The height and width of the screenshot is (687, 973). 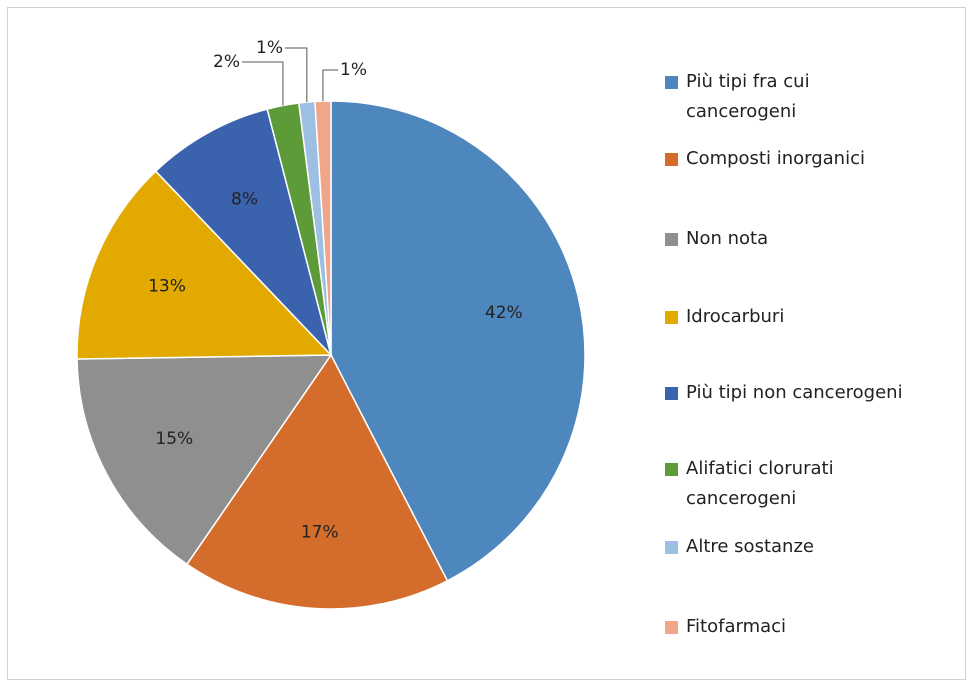 What do you see at coordinates (760, 483) in the screenshot?
I see `legend-label: Alifatici clorurati cancerogeni` at bounding box center [760, 483].